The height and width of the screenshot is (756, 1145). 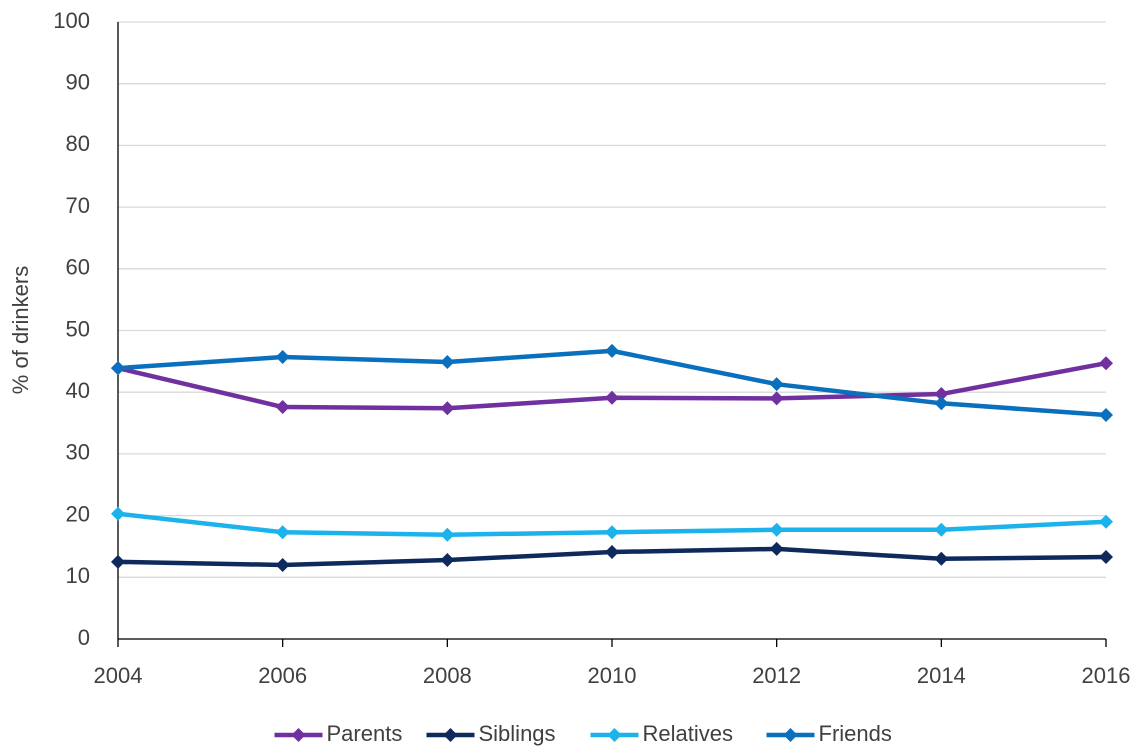 What do you see at coordinates (78, 390) in the screenshot?
I see `y-tick-label: 40` at bounding box center [78, 390].